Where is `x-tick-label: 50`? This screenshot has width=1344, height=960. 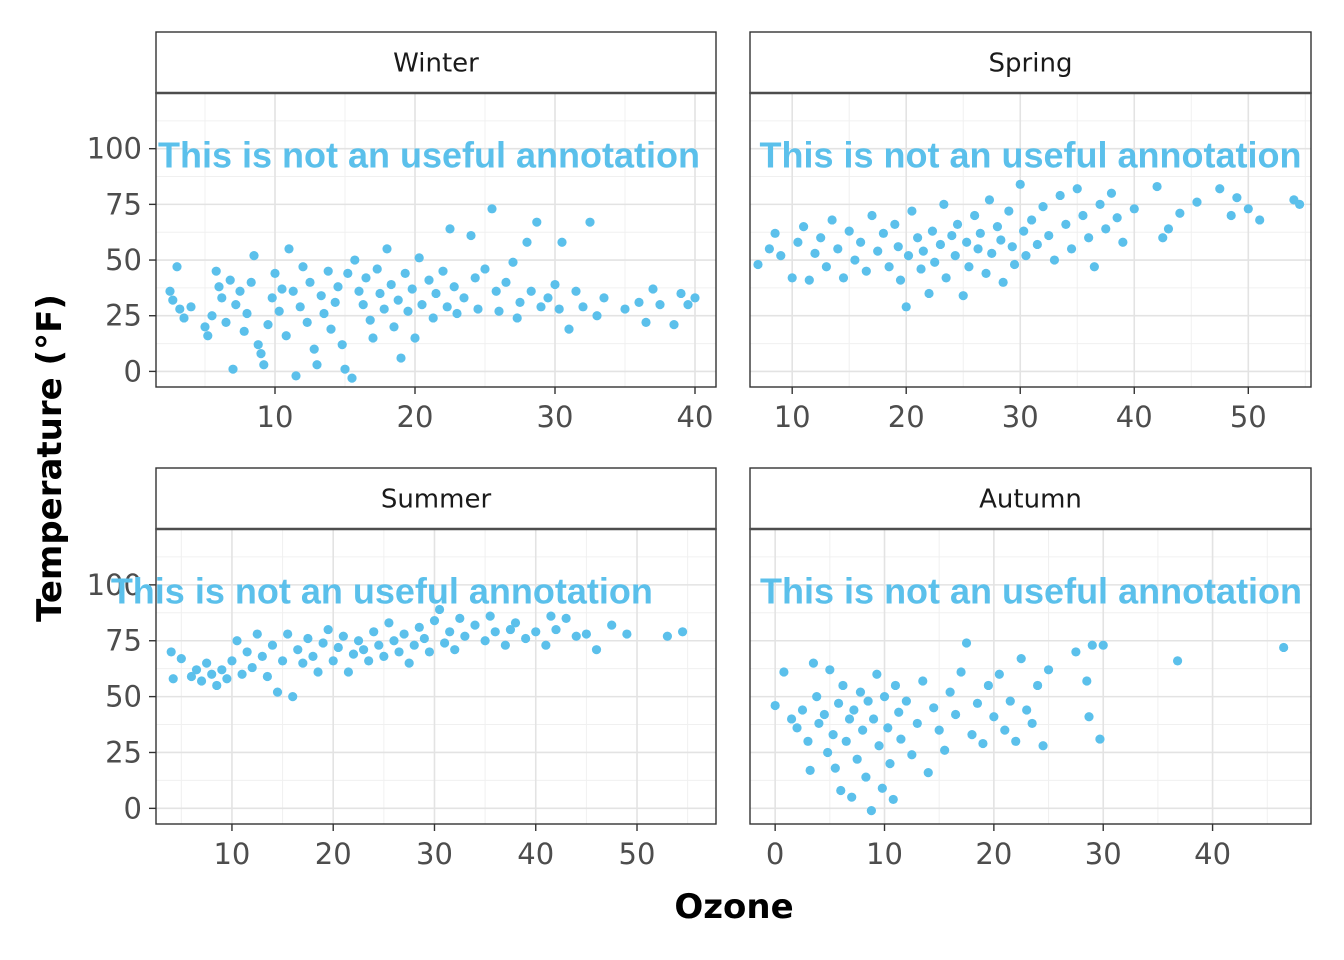 x-tick-label: 50 is located at coordinates (1248, 417).